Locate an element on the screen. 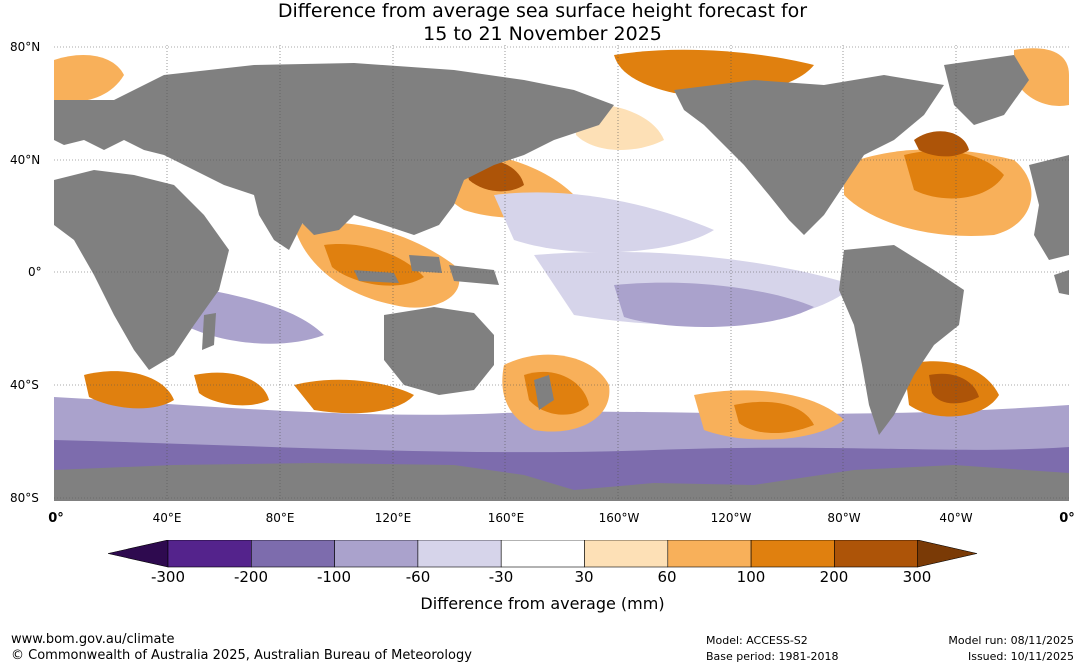  lat-label-80s: 80°S is located at coordinates (24, 498).